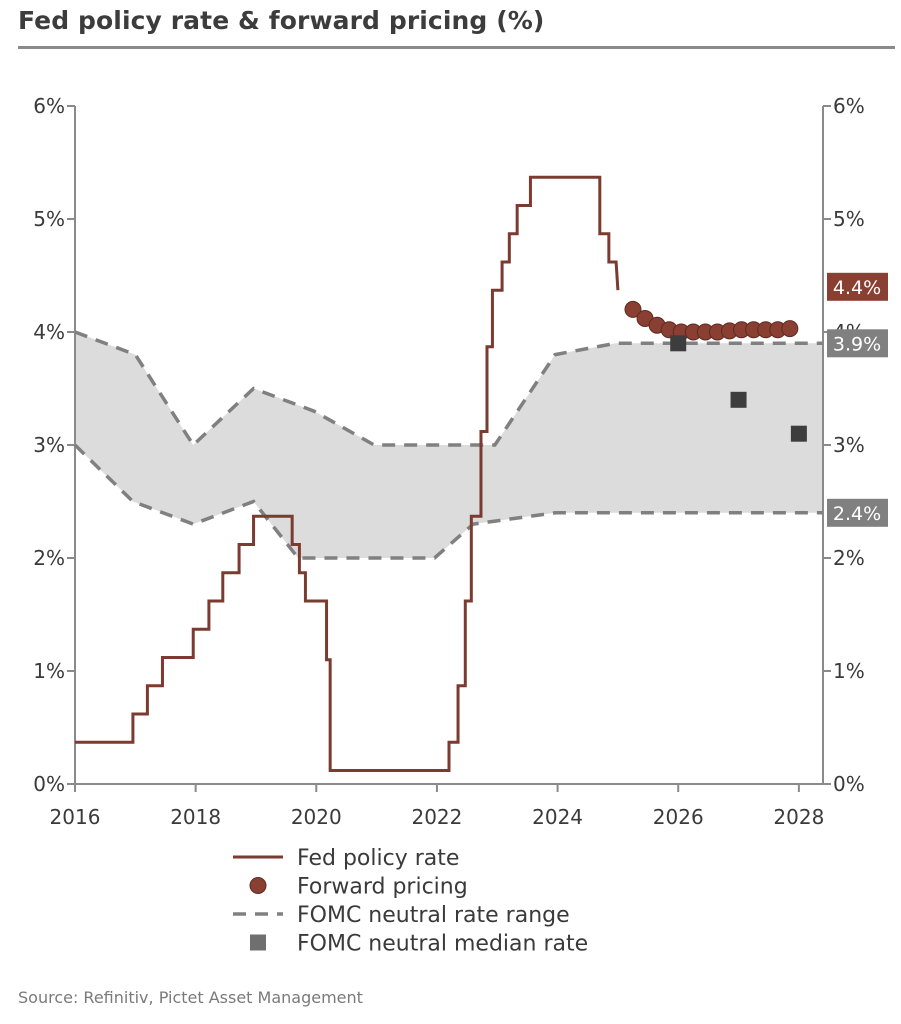 The height and width of the screenshot is (1024, 901). I want to click on markers-group, so click(715, 371).